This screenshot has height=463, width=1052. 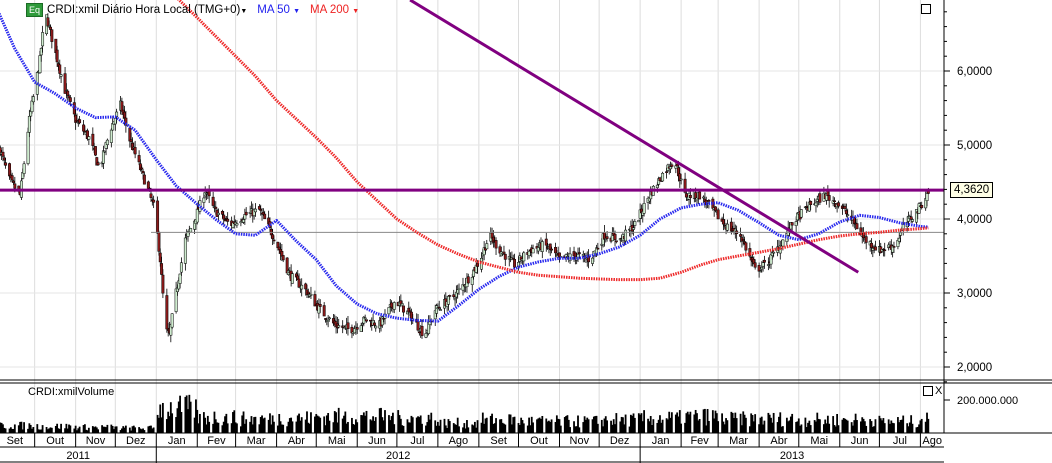 I want to click on month-label: Jan, so click(x=177, y=441).